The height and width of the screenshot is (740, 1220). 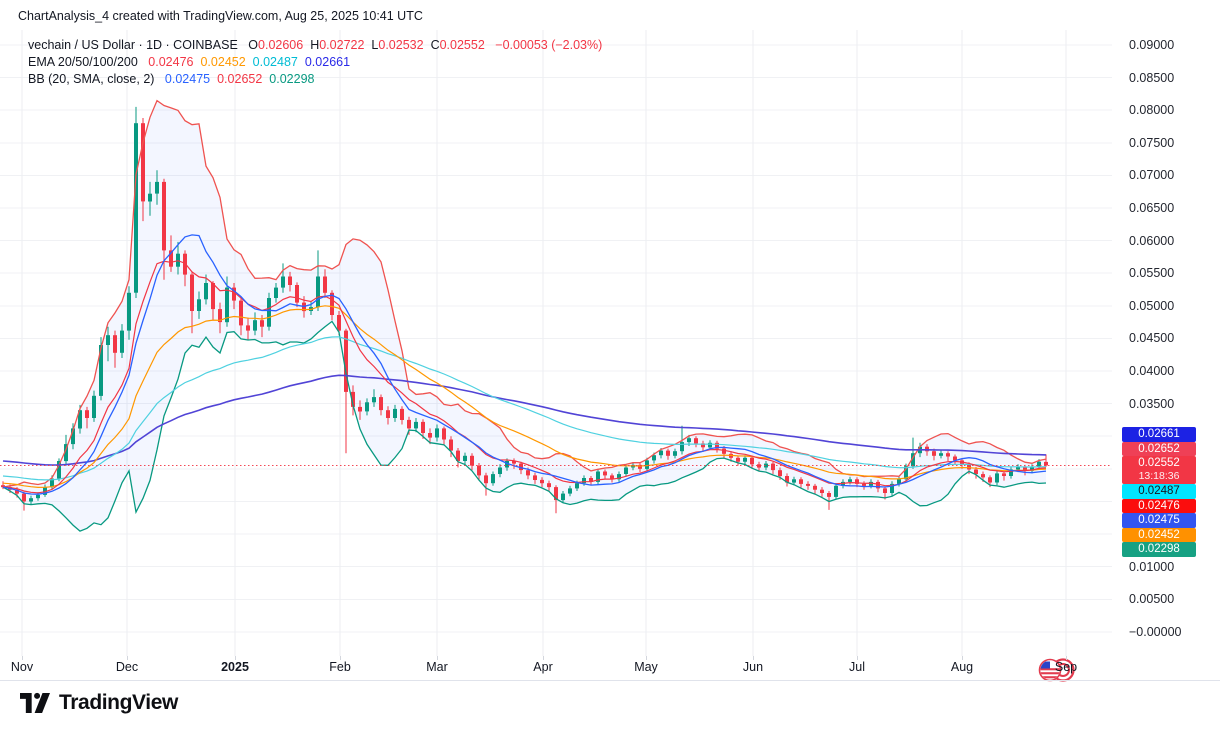 I want to click on tradingview-logo-icon, so click(x=35, y=702).